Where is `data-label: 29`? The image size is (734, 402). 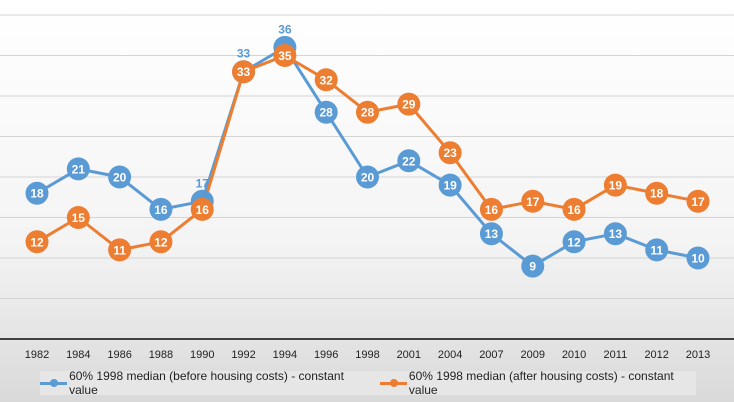 data-label: 29 is located at coordinates (409, 105).